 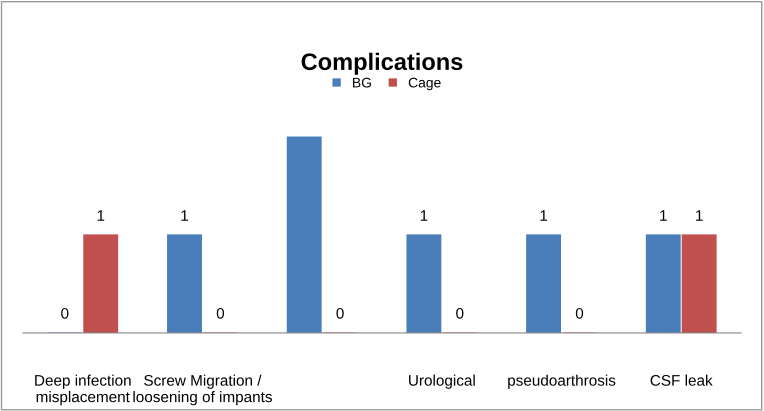 I want to click on legend-label: BG, so click(x=362, y=83).